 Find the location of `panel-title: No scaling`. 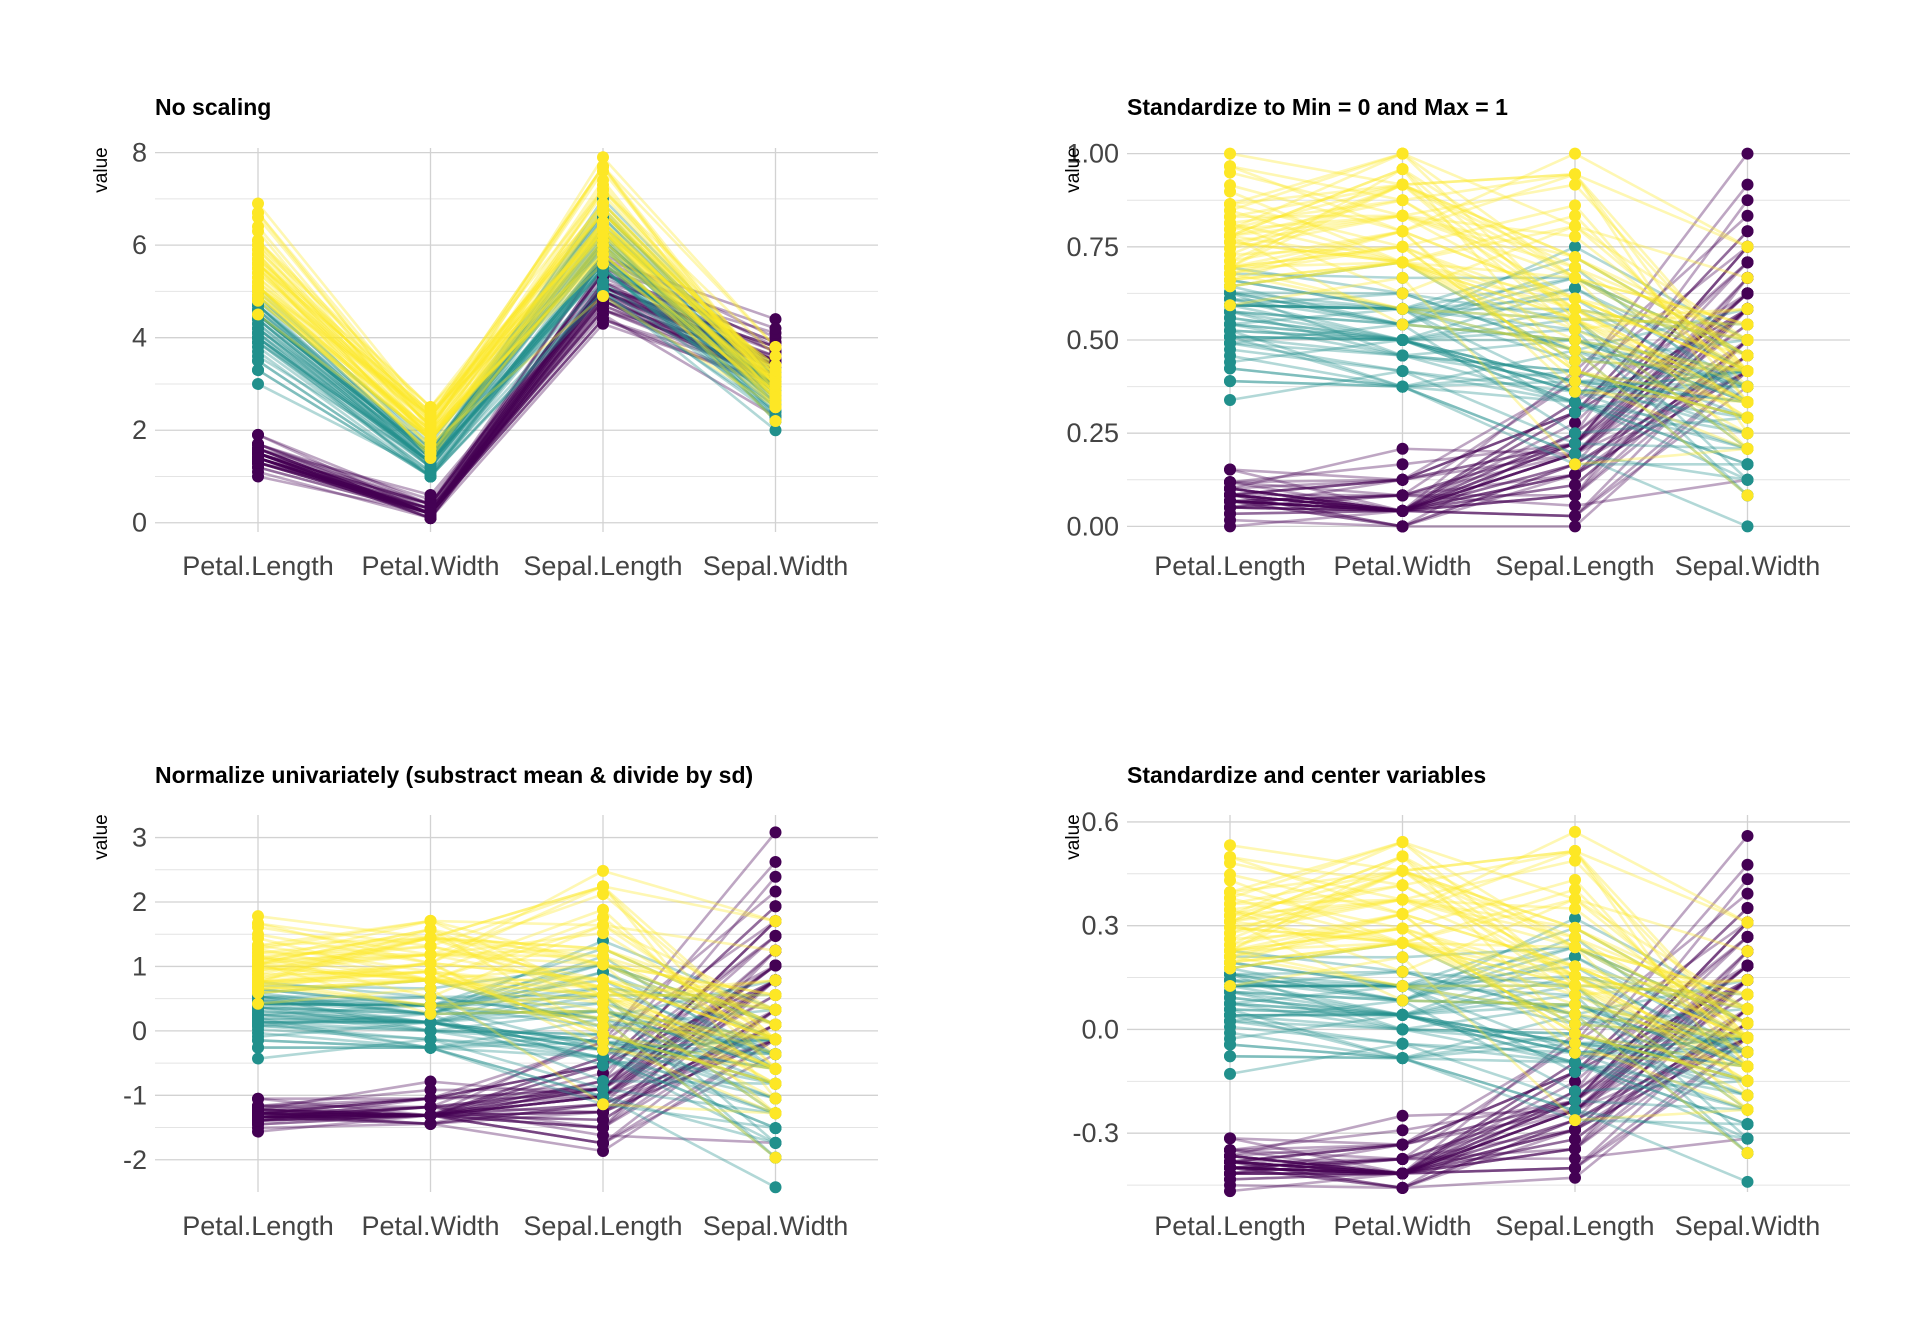

panel-title: No scaling is located at coordinates (213, 107).